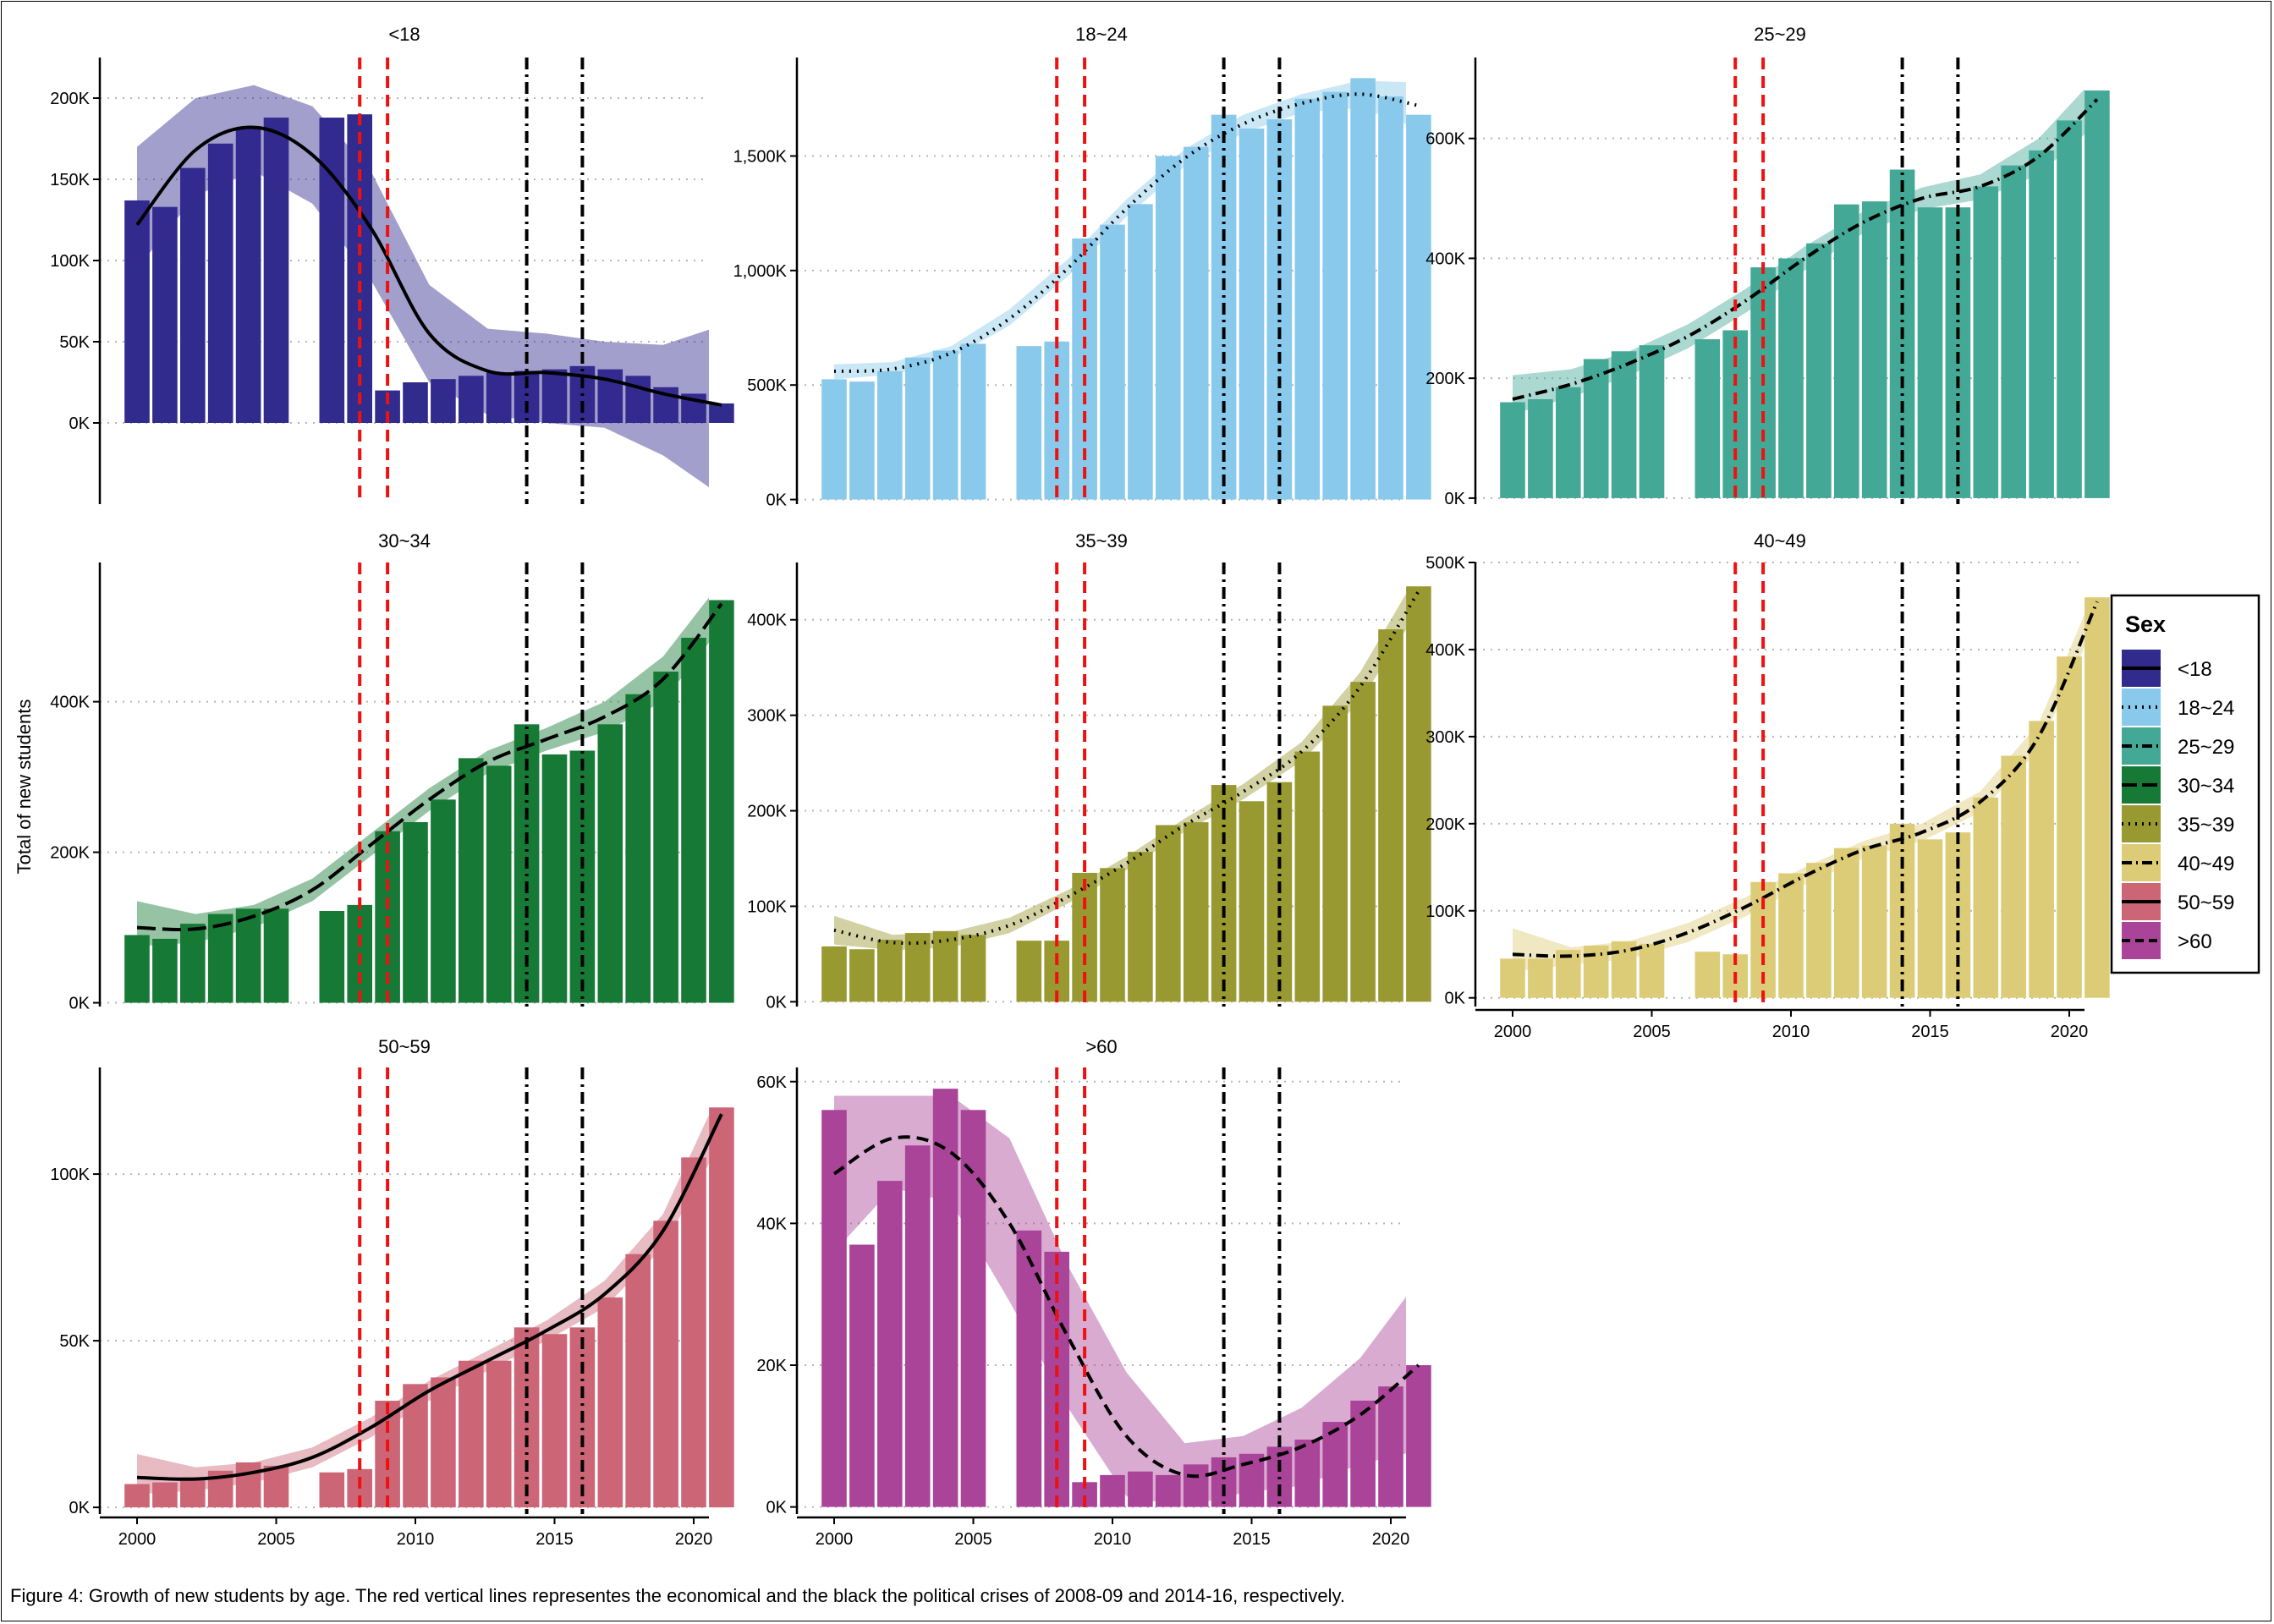 The height and width of the screenshot is (1624, 2274). What do you see at coordinates (2206, 787) in the screenshot?
I see `legend-label: 30~34` at bounding box center [2206, 787].